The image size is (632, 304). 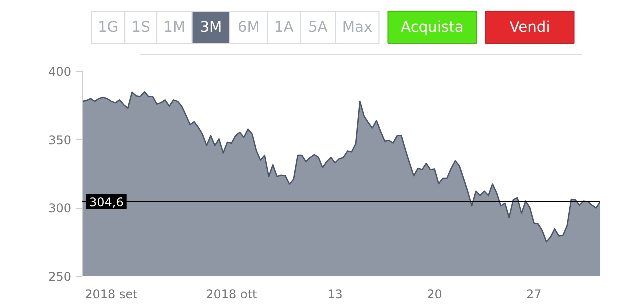 I want to click on ref-line-label: 304,6, so click(x=107, y=202).